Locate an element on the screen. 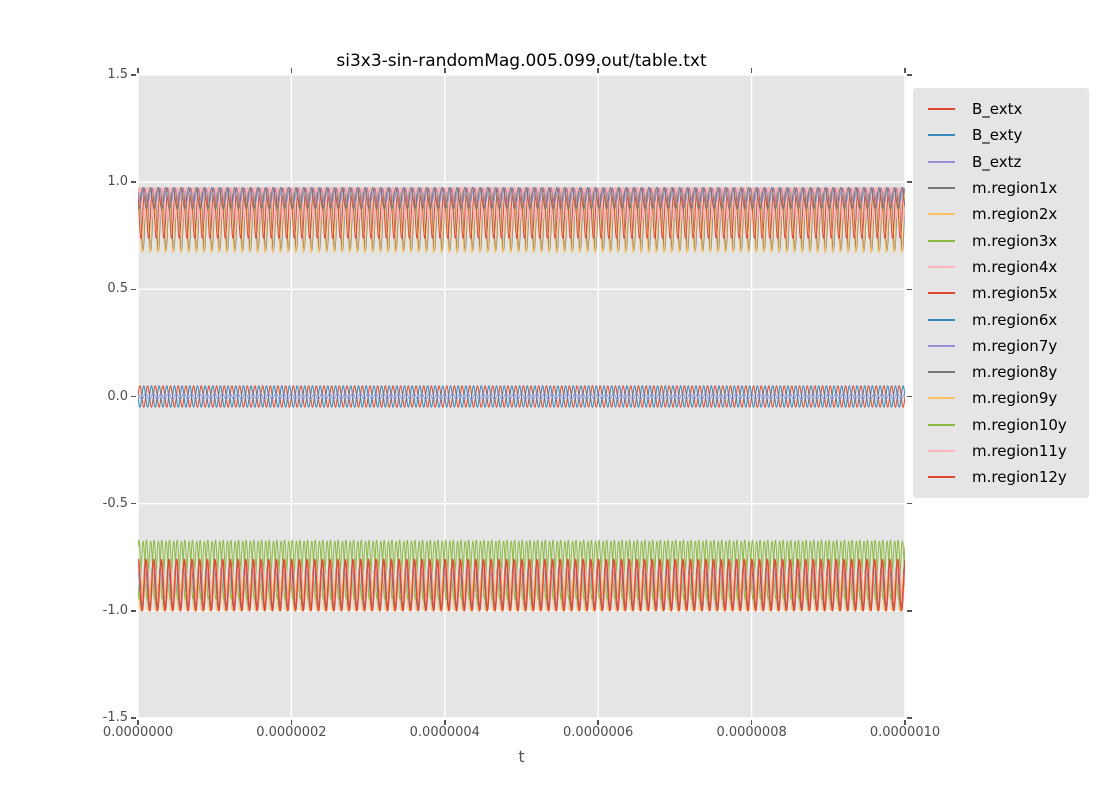 The image size is (1100, 800). legend-item: B_exty is located at coordinates (1001, 135).